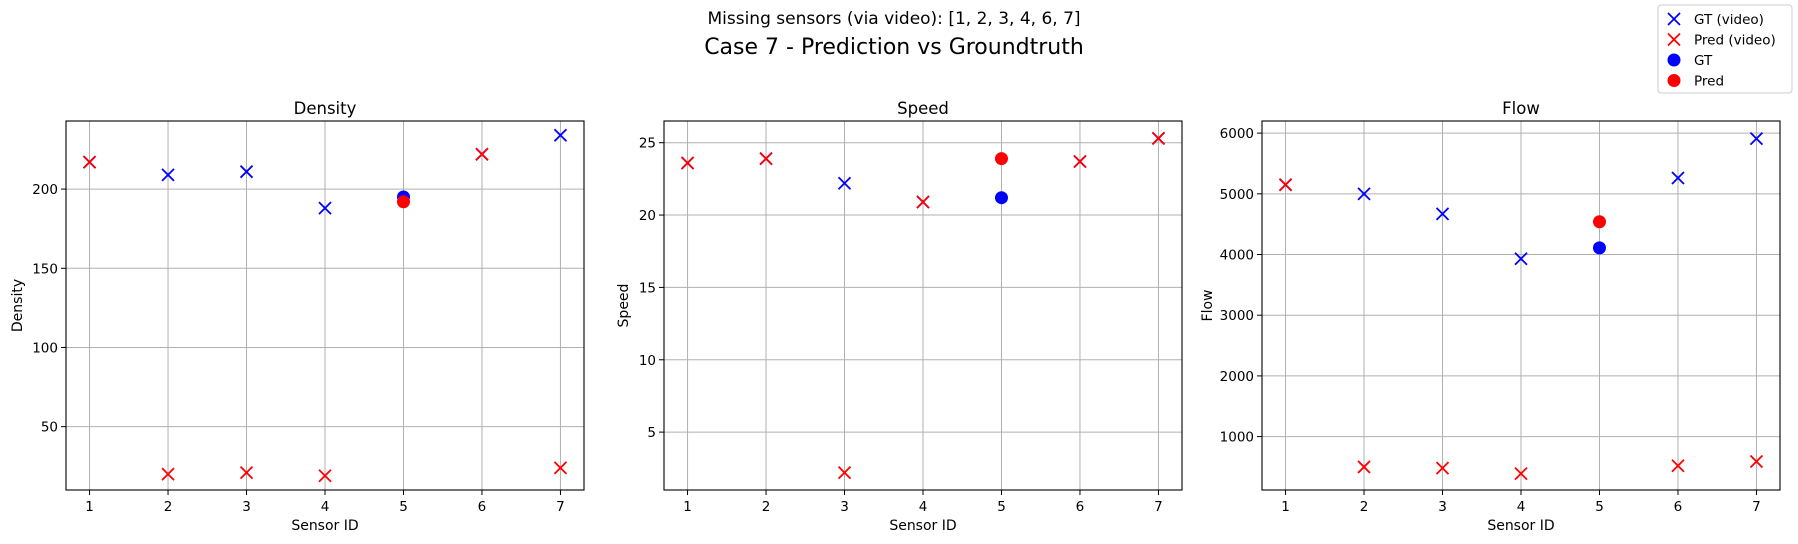 This screenshot has width=1798, height=544. What do you see at coordinates (647, 144) in the screenshot?
I see `y-tick-label: 25` at bounding box center [647, 144].